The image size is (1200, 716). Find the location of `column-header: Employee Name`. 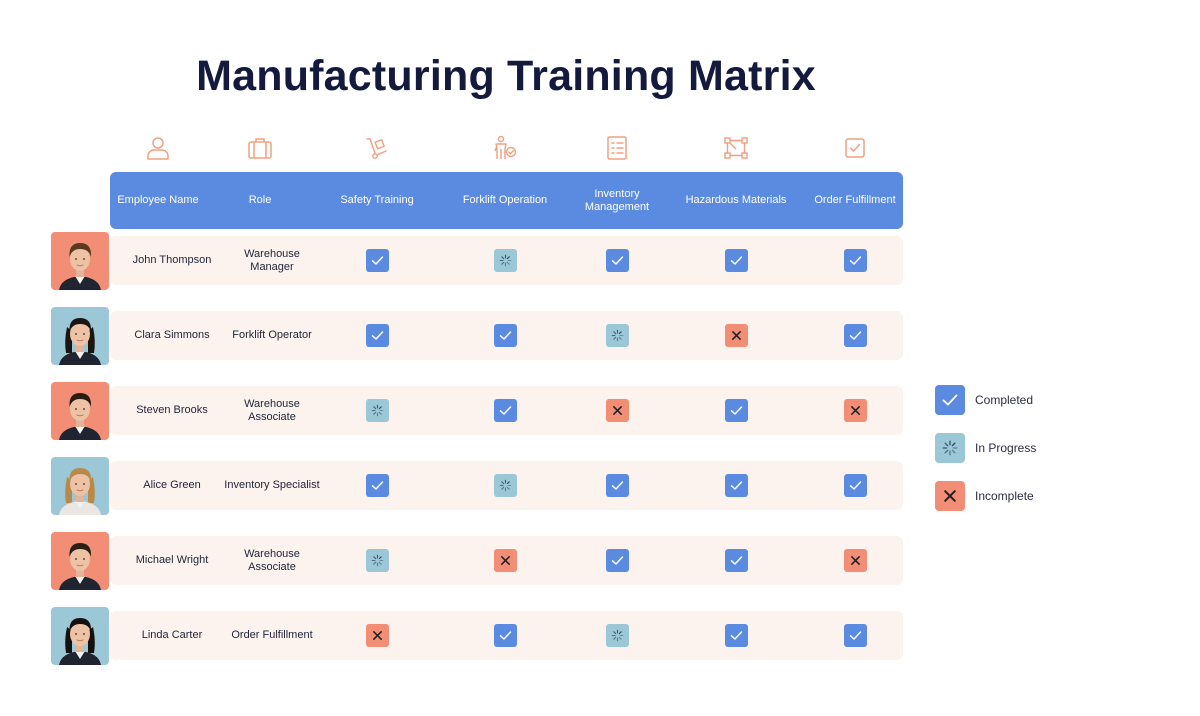

column-header: Employee Name is located at coordinates (158, 200).